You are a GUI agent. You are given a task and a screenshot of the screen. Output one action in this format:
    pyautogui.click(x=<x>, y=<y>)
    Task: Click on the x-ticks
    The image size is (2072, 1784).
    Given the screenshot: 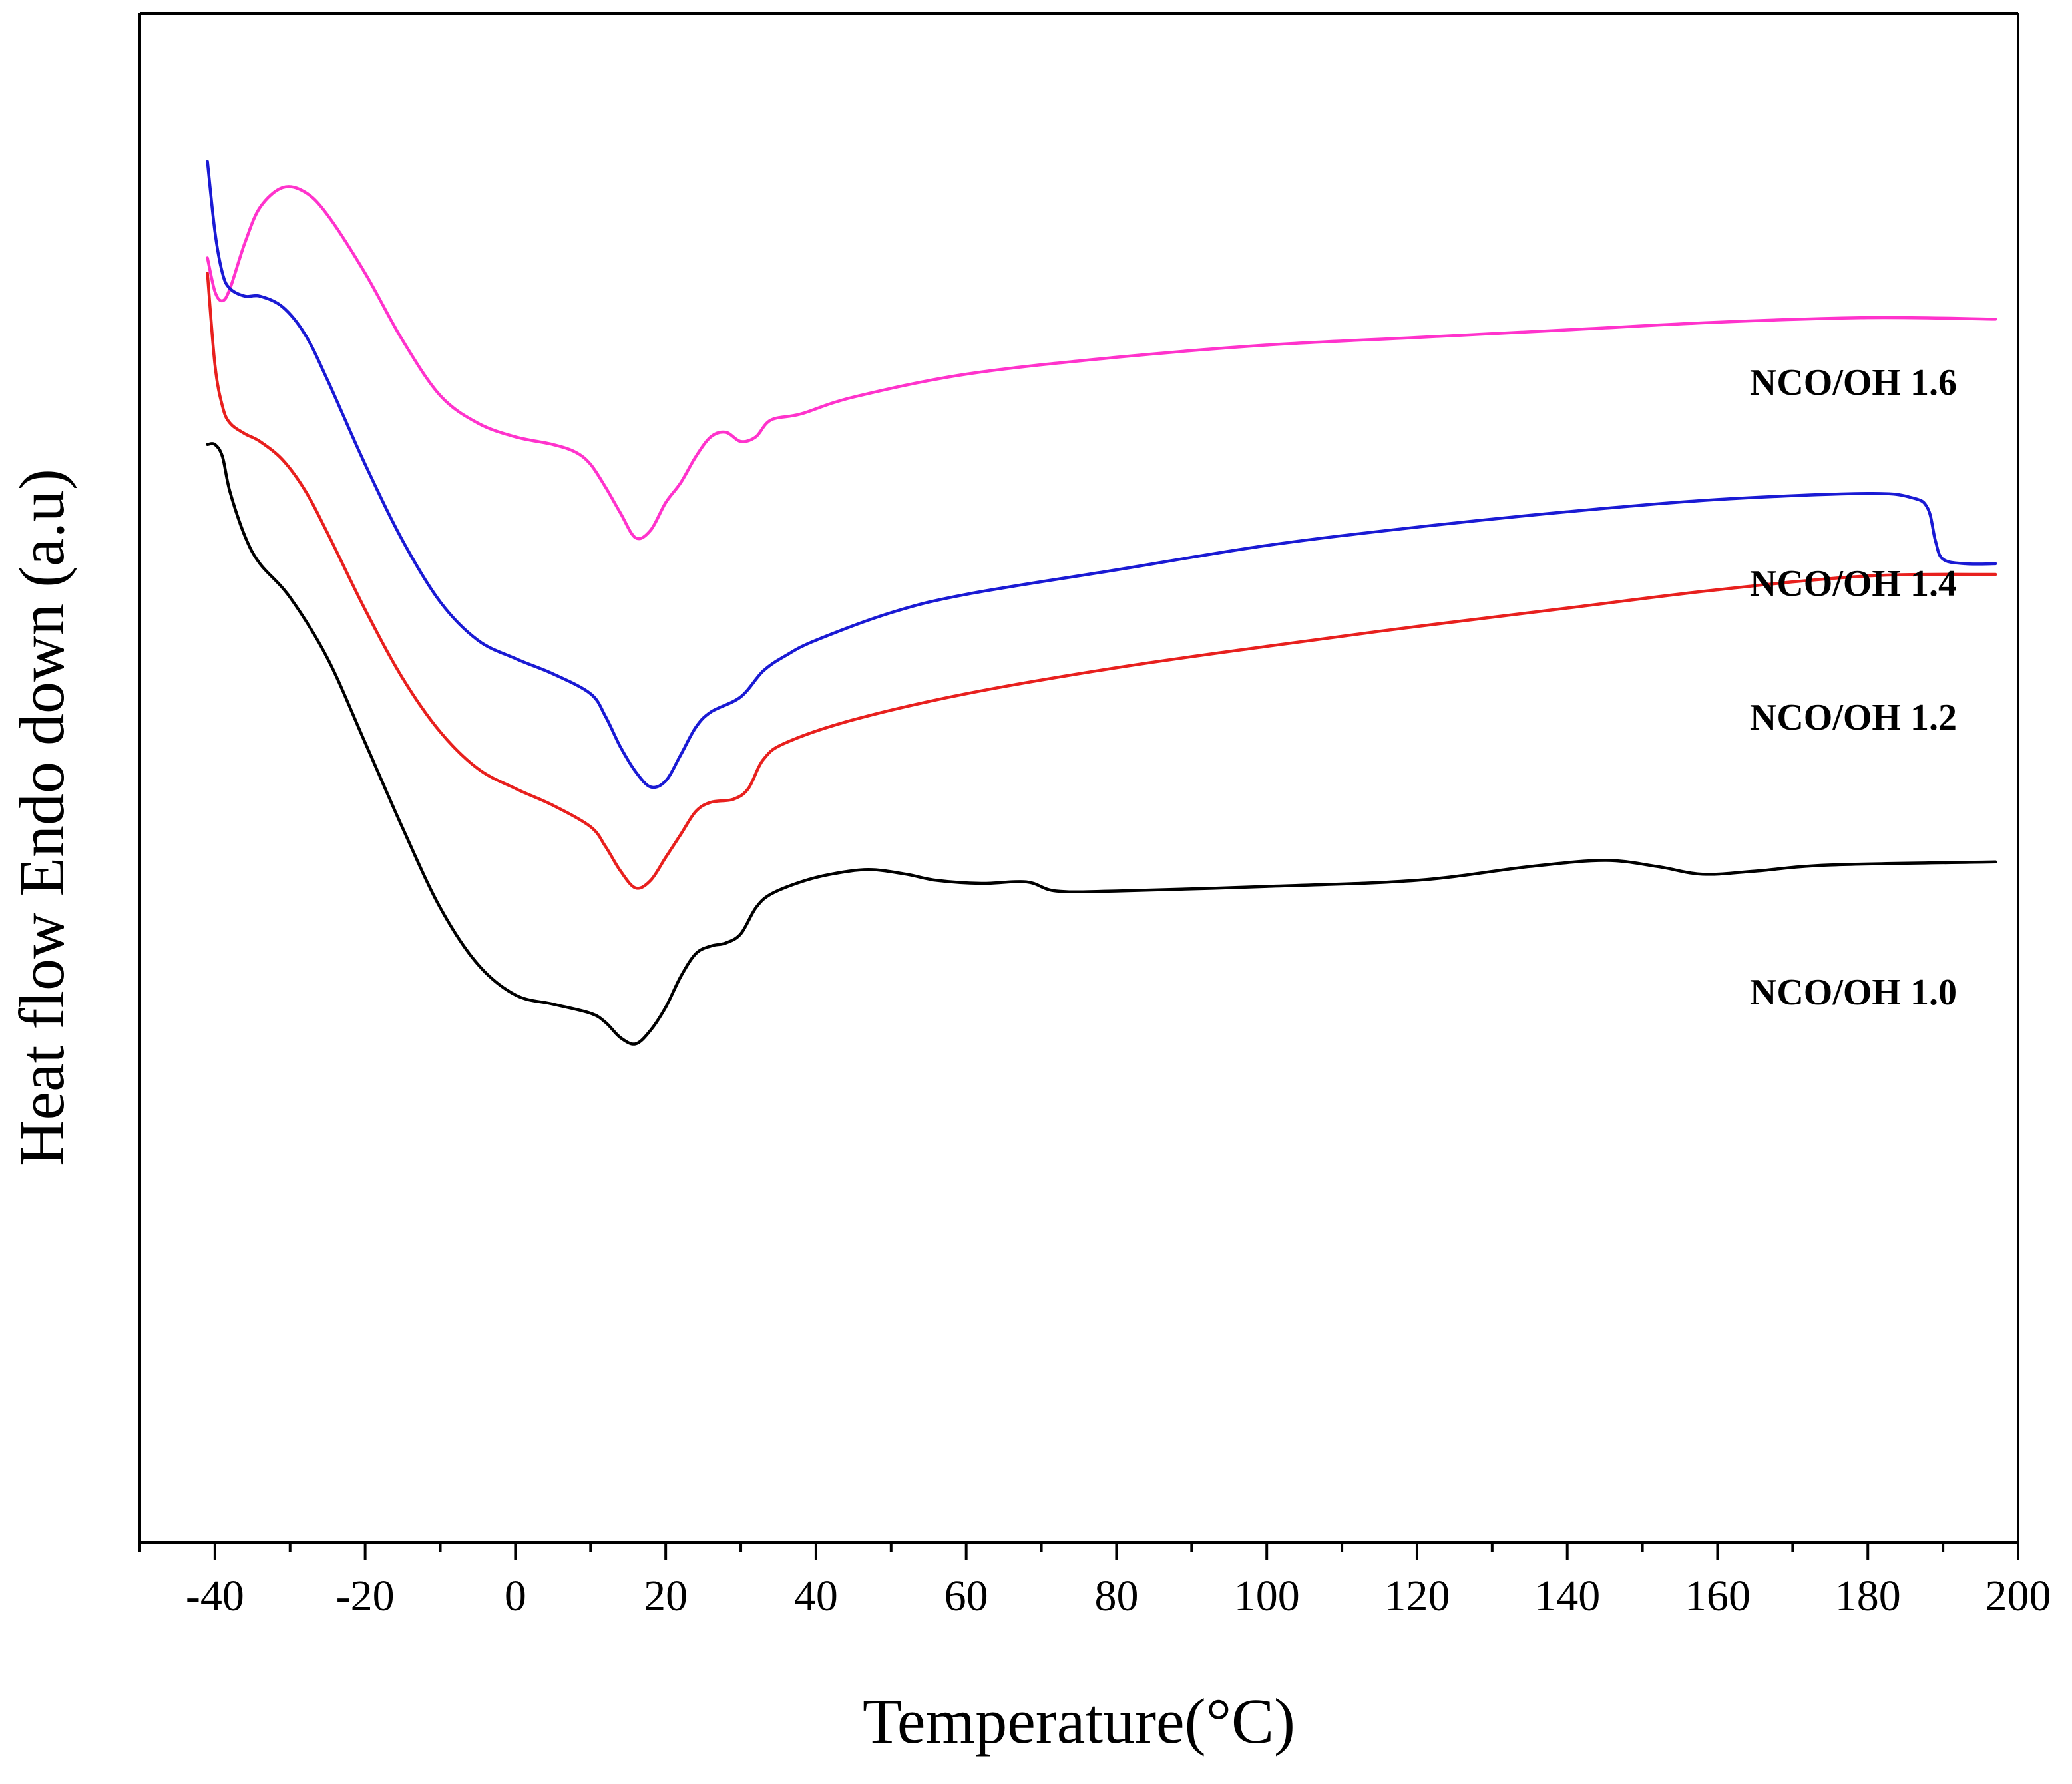 What is the action you would take?
    pyautogui.click(x=1078, y=1551)
    